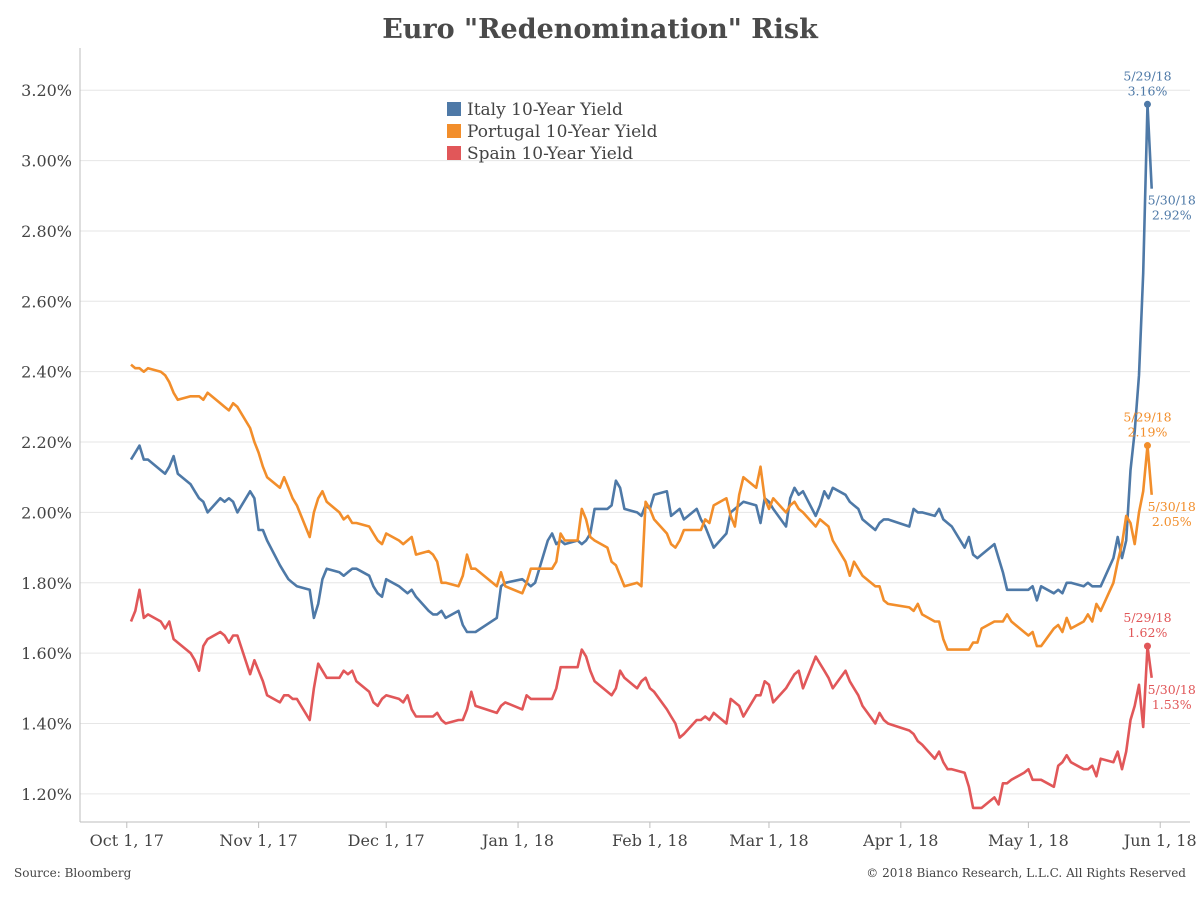  Describe the element at coordinates (127, 840) in the screenshot. I see `x-tick-label: Oct 1, 17` at that location.